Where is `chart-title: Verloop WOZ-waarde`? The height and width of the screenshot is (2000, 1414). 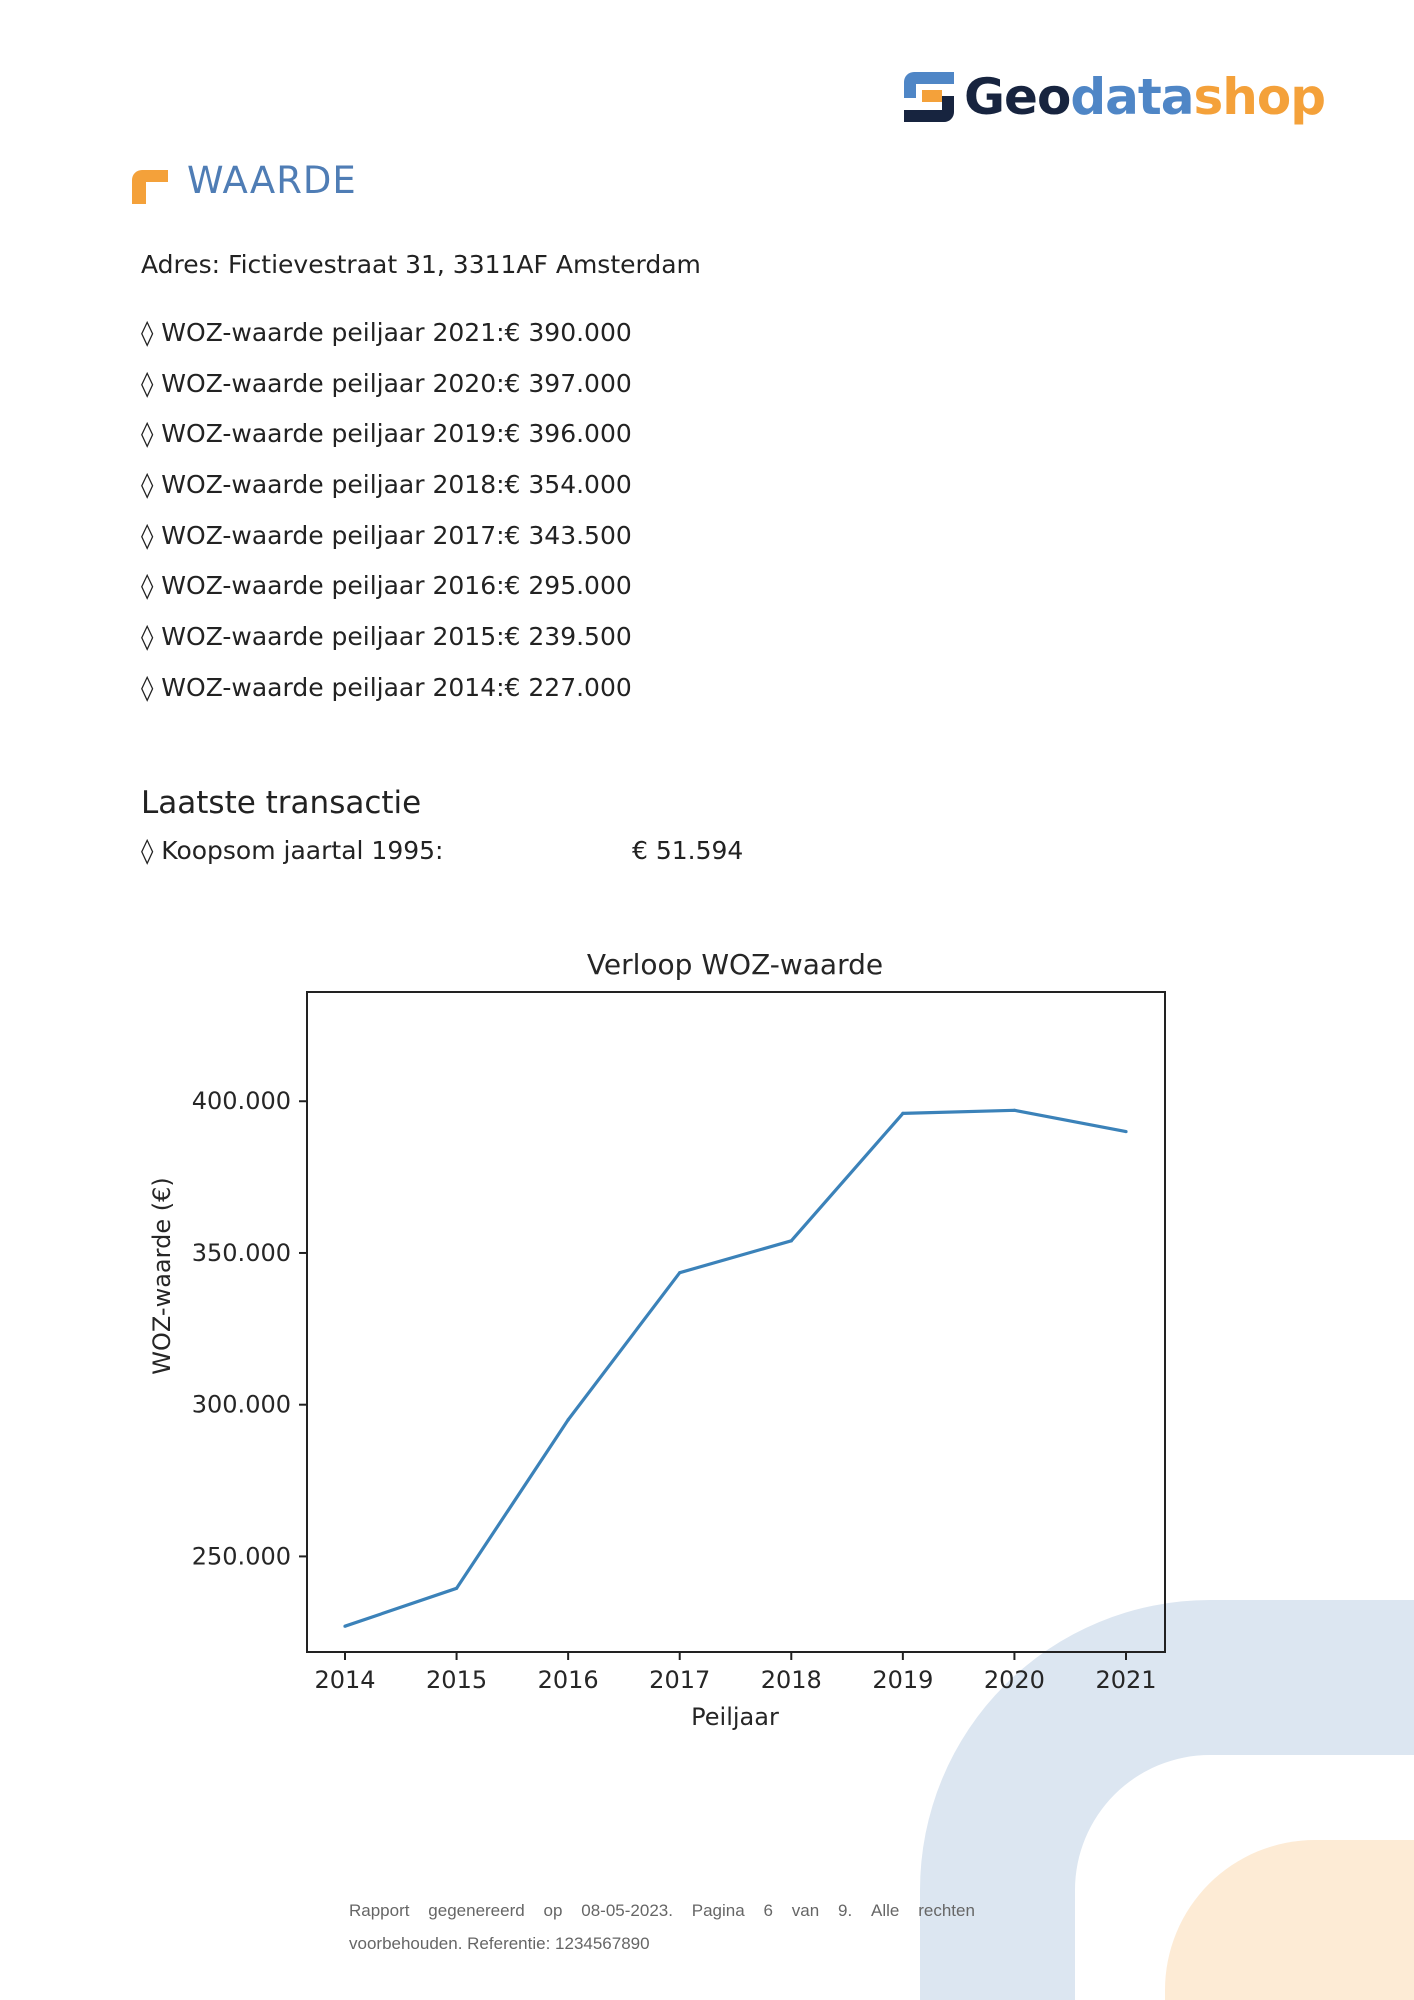 chart-title: Verloop WOZ-waarde is located at coordinates (735, 964).